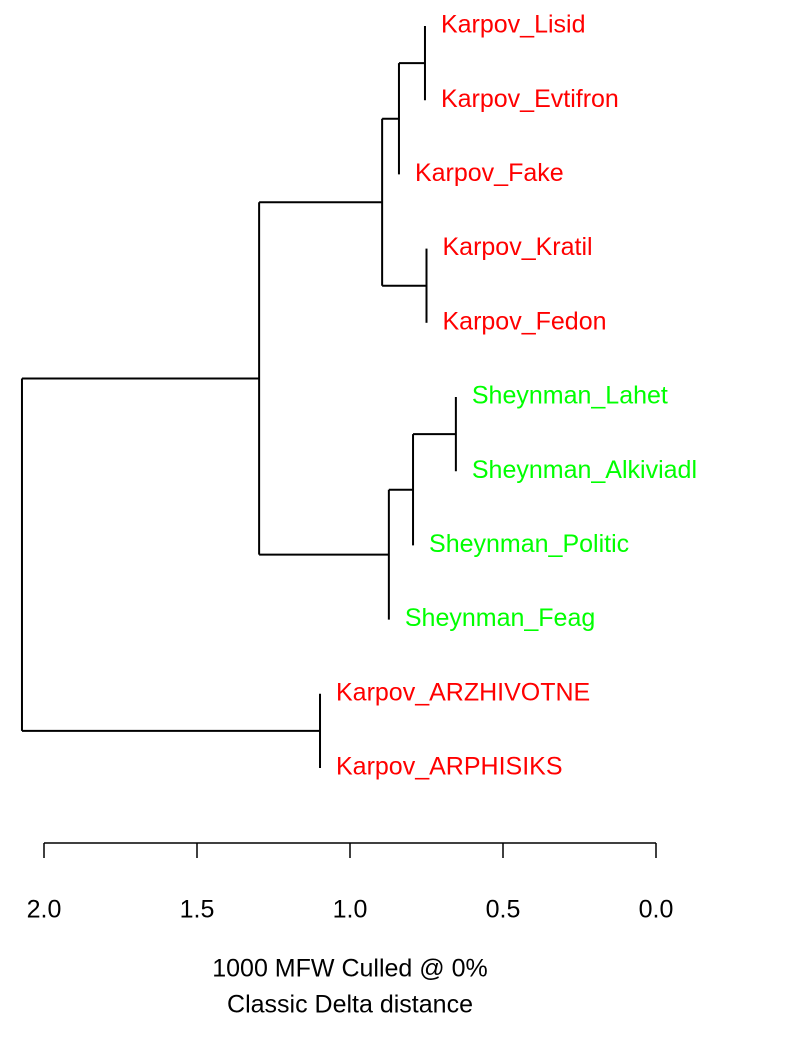 This screenshot has height=1055, width=788. I want to click on x-tick-label: 2.0, so click(44, 910).